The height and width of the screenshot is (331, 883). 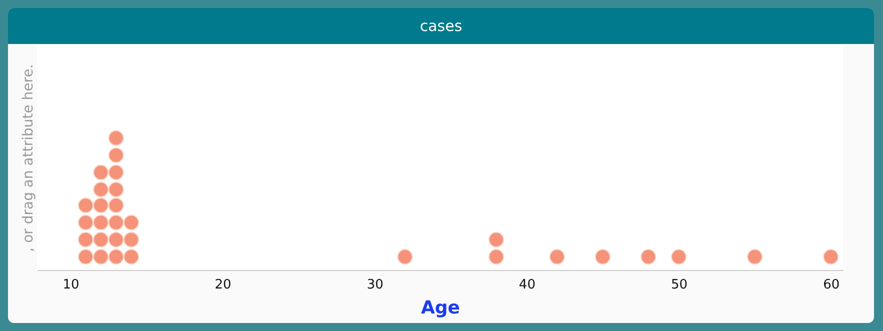 What do you see at coordinates (440, 308) in the screenshot?
I see `x-axis-title: Age` at bounding box center [440, 308].